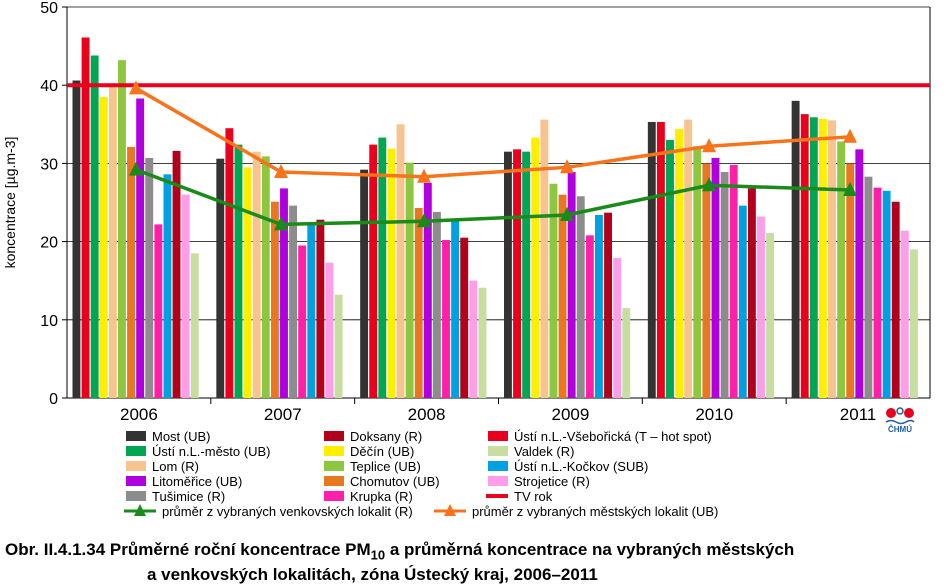  I want to click on legend-label-0-2: Ústí n.L.-Všebořická (T – hot spot), so click(613, 436).